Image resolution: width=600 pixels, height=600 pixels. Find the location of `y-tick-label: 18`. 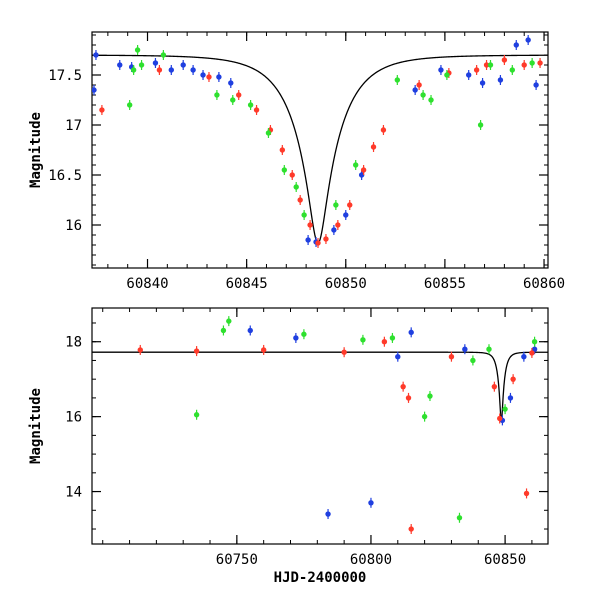

y-tick-label: 18 is located at coordinates (73, 343).